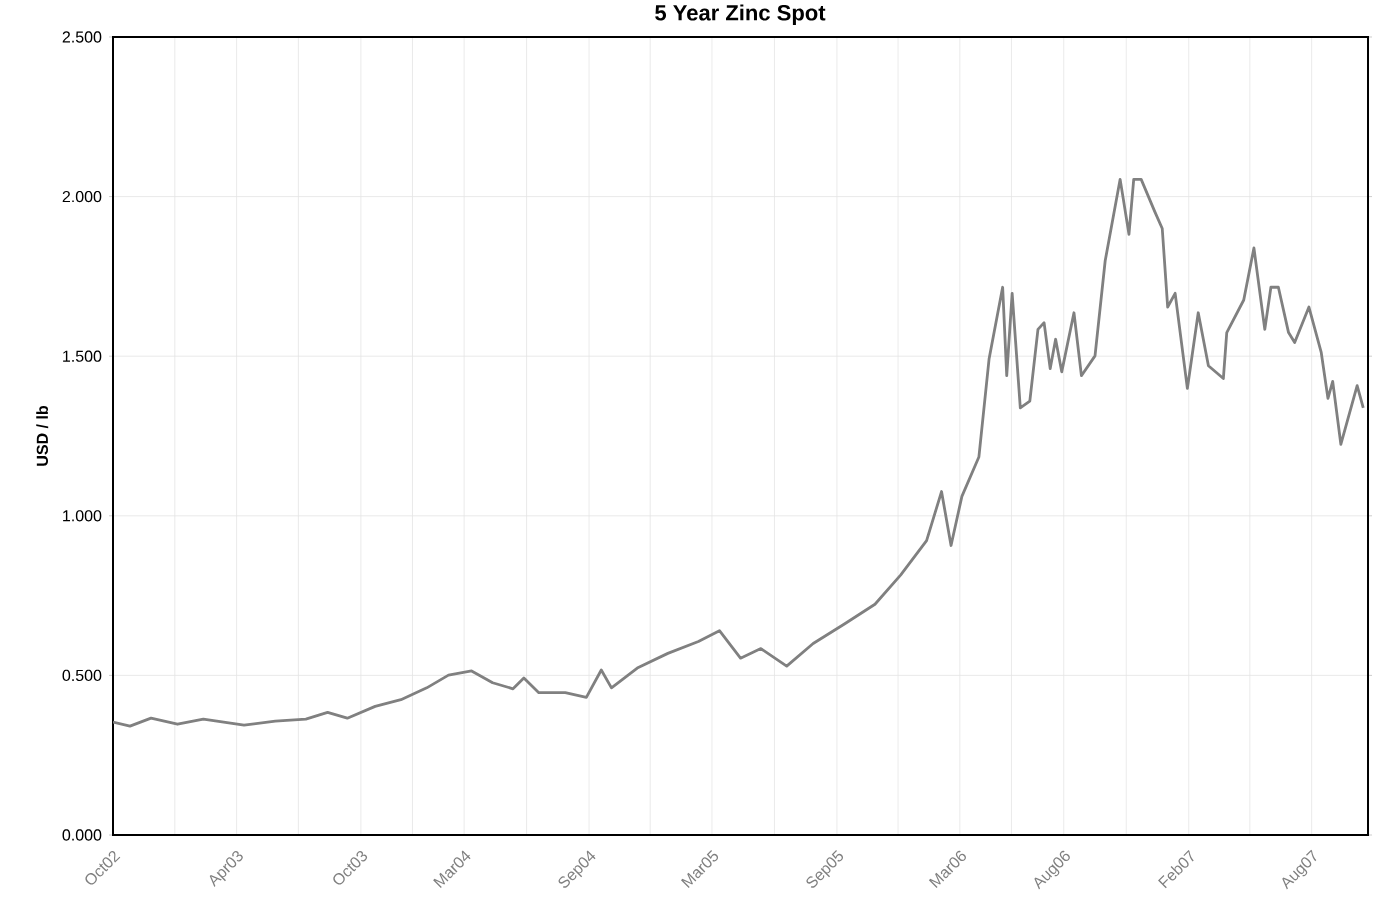 Image resolution: width=1375 pixels, height=916 pixels. Describe the element at coordinates (740, 14) in the screenshot. I see `chart-title: 5 Year Zinc Spot` at that location.